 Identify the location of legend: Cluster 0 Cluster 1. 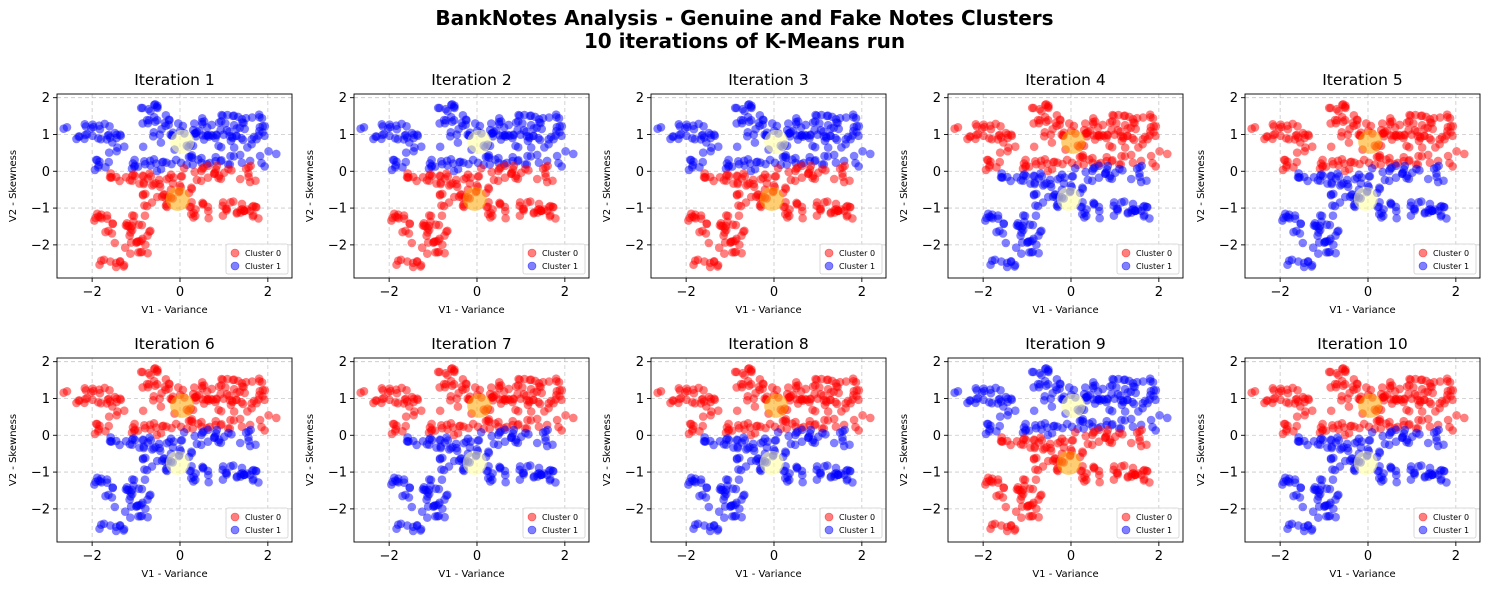
(554, 259).